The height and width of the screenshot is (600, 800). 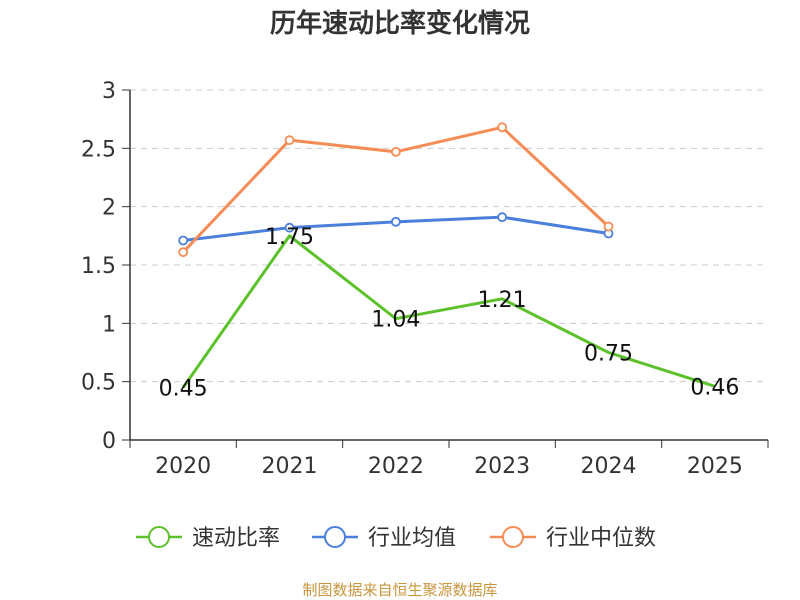 I want to click on x-tick-label: 2023, so click(x=502, y=466).